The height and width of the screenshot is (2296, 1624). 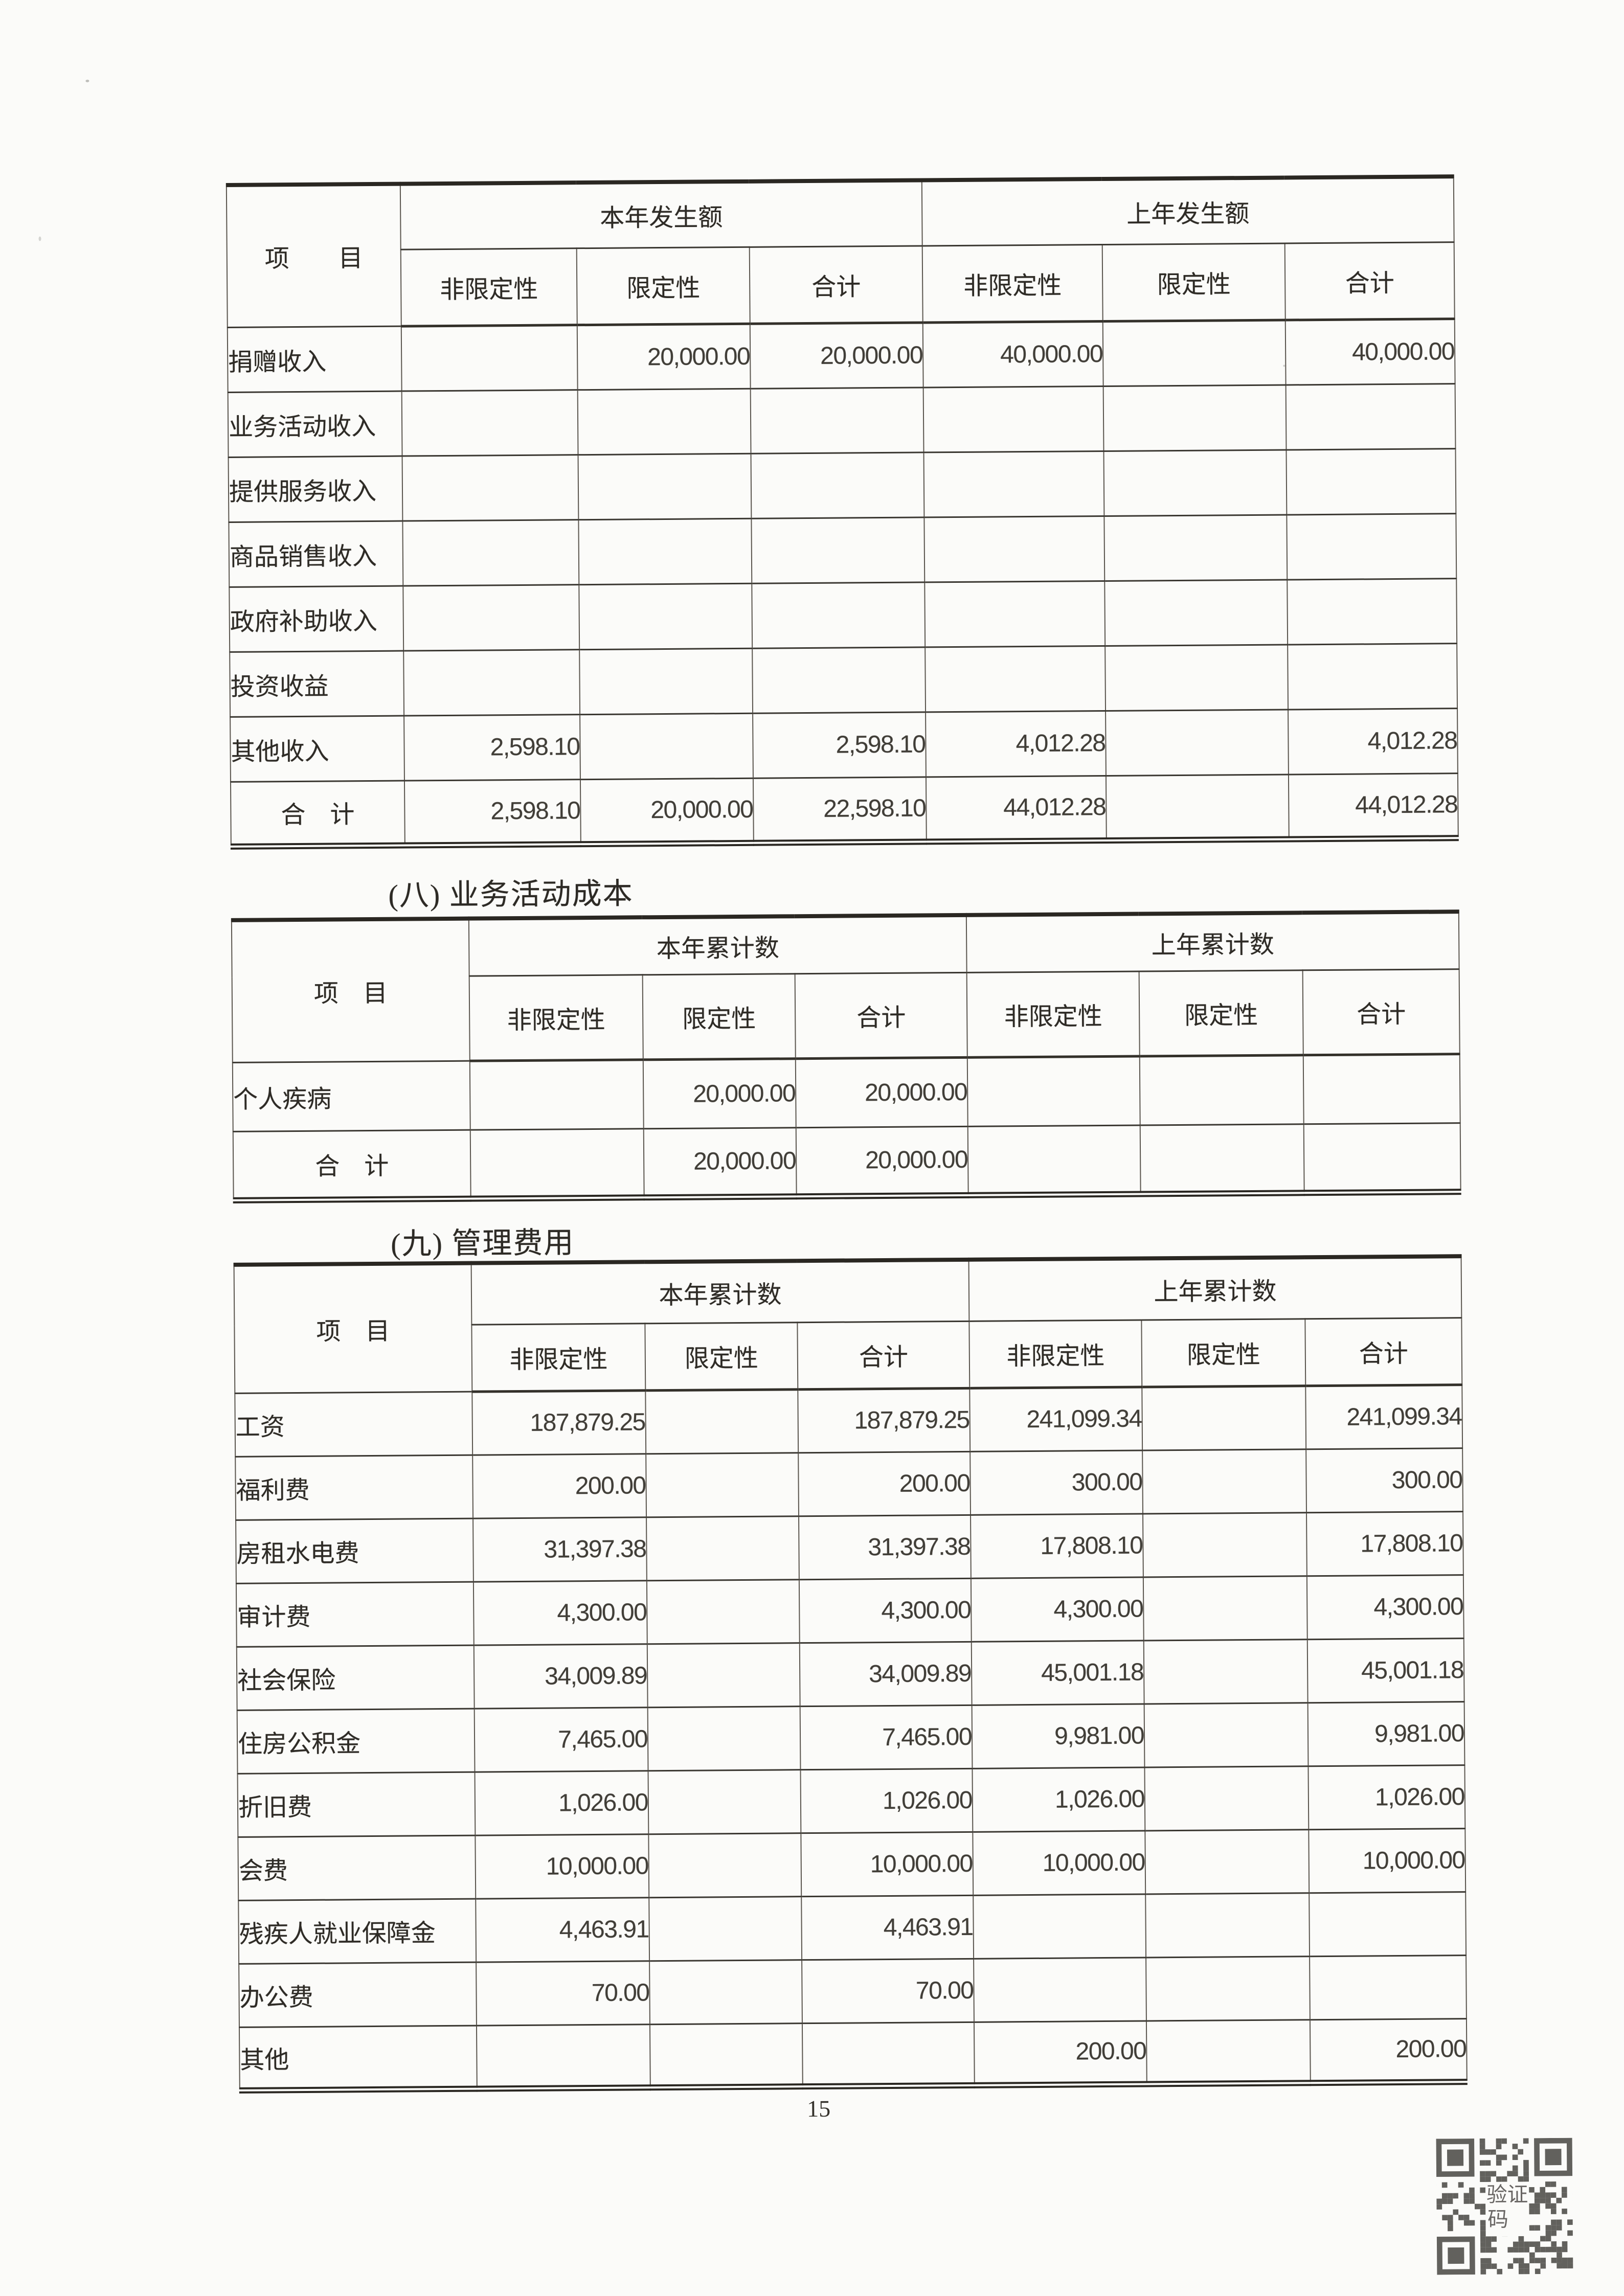 I want to click on cell-value: 9,981.00, so click(x=1058, y=1735).